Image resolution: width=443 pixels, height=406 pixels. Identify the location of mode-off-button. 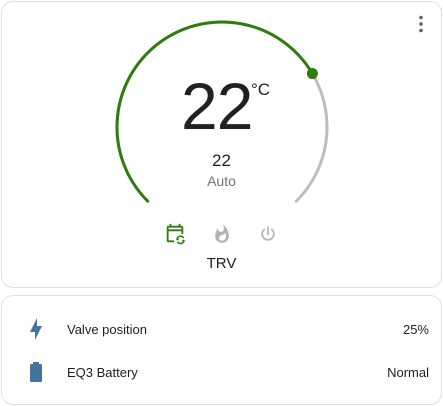
(268, 234).